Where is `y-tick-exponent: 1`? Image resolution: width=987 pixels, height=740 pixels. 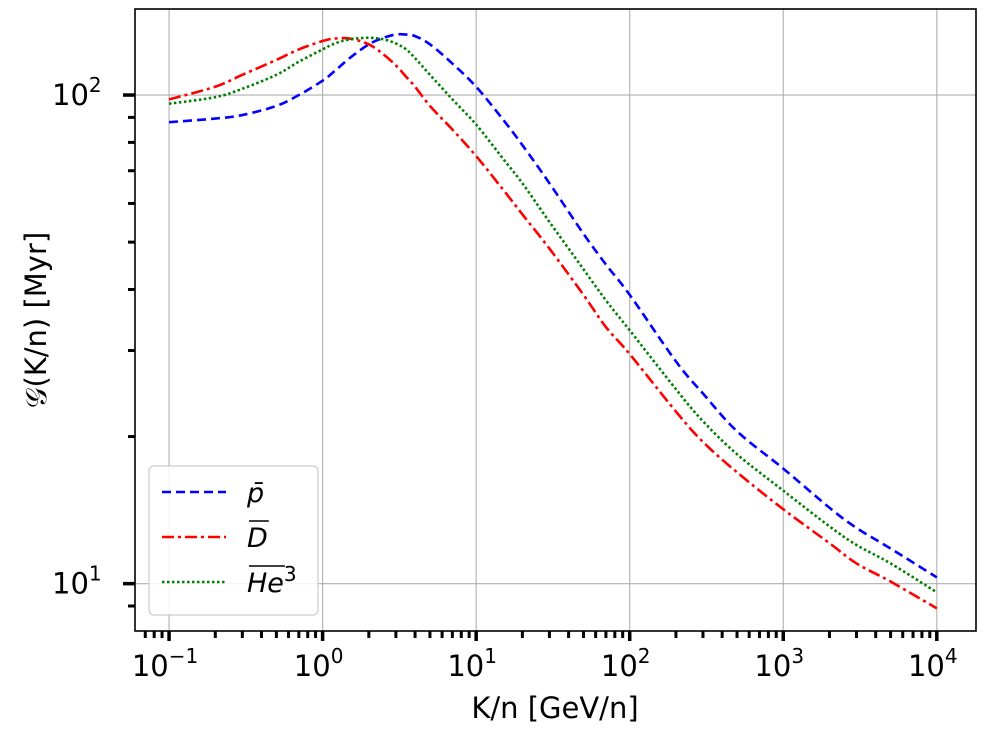
y-tick-exponent: 1 is located at coordinates (95, 574).